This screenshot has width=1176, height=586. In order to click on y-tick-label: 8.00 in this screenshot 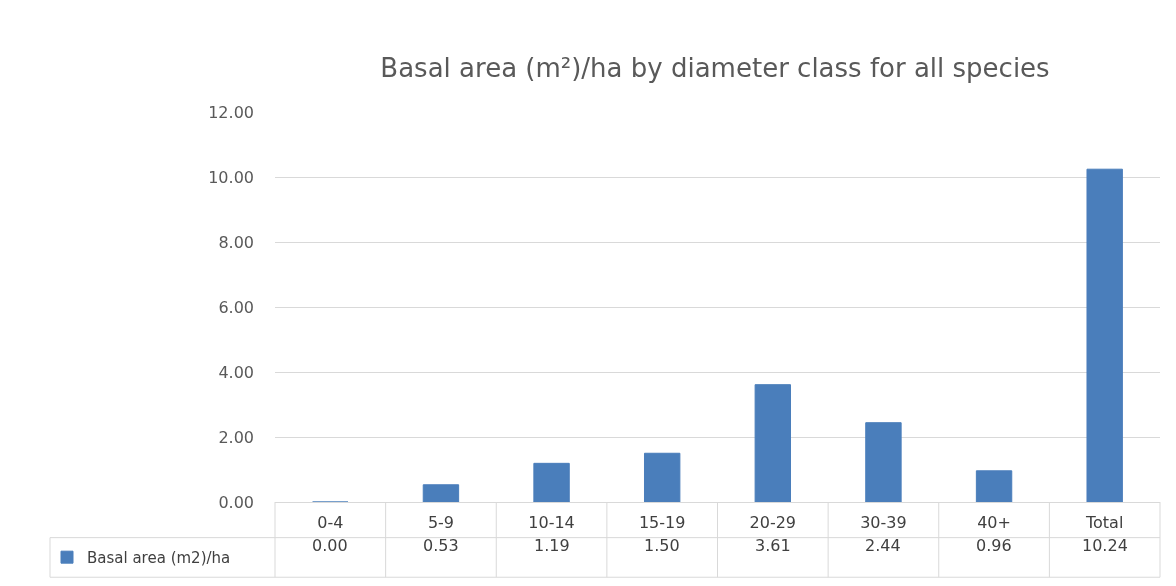, I will do `click(236, 242)`.